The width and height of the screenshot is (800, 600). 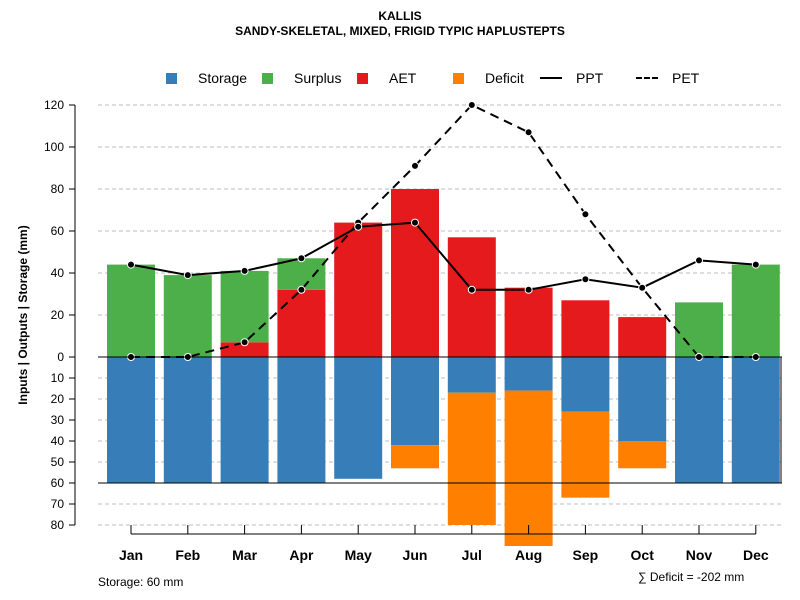 I want to click on legend: Storage Surplus AET Deficit PPT PET, so click(x=400, y=80).